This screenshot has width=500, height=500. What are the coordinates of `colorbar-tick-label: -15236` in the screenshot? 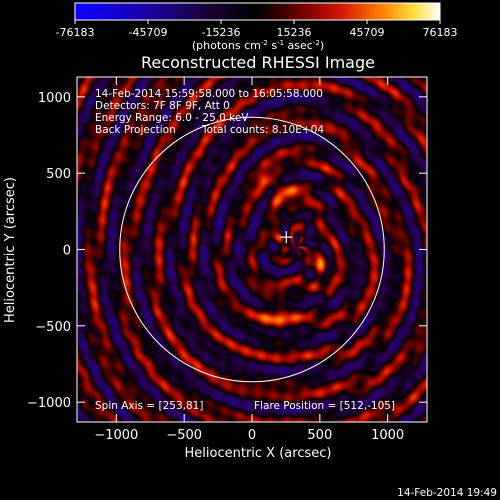 It's located at (221, 32).